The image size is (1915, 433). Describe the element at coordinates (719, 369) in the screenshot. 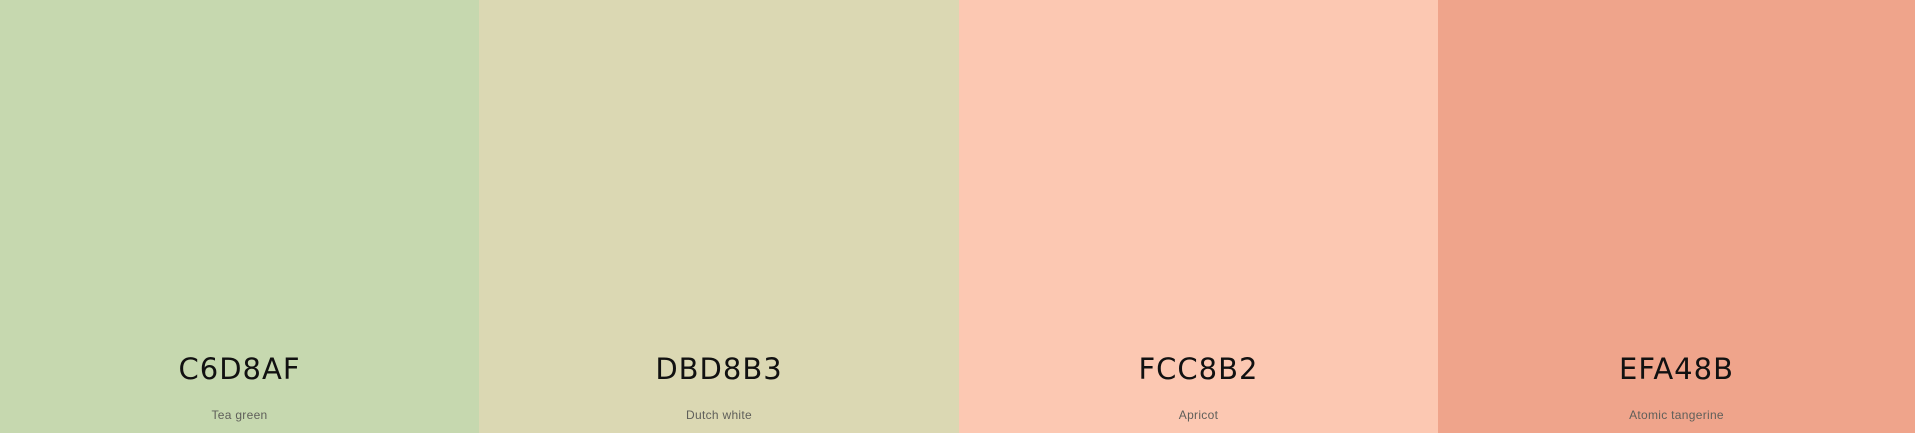

I see `swatch-hex-code: DBD8B3` at that location.